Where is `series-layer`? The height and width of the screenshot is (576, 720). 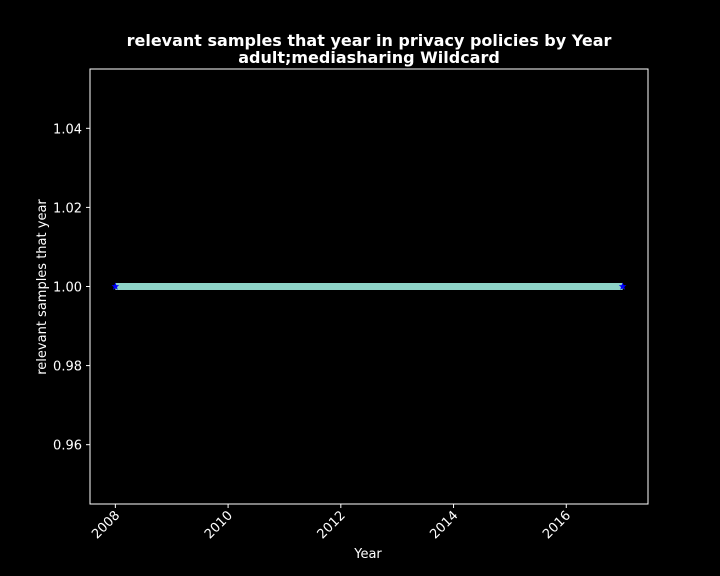 series-layer is located at coordinates (369, 286).